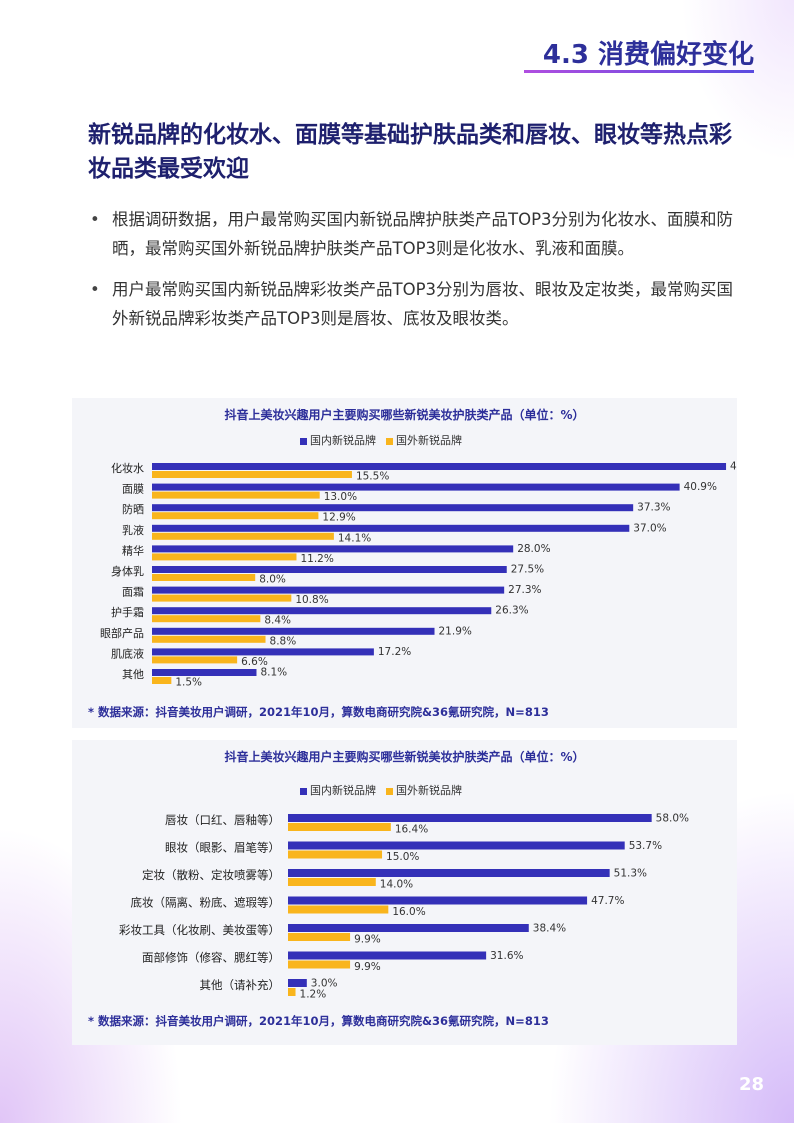 The height and width of the screenshot is (1123, 794). Describe the element at coordinates (394, 652) in the screenshot. I see `value-label-domestic: 17.2%` at that location.